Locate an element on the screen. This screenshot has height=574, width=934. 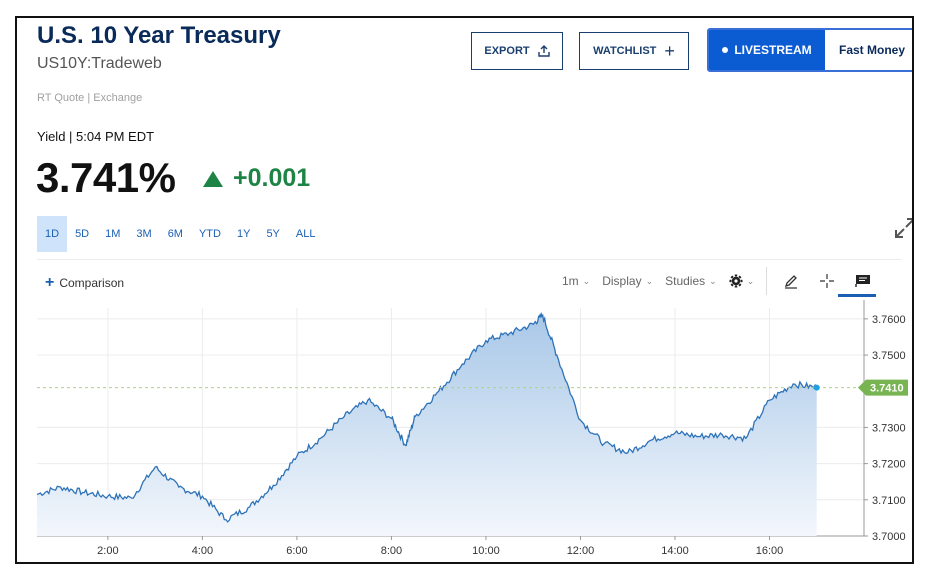
export-button: EXPORT is located at coordinates (517, 51).